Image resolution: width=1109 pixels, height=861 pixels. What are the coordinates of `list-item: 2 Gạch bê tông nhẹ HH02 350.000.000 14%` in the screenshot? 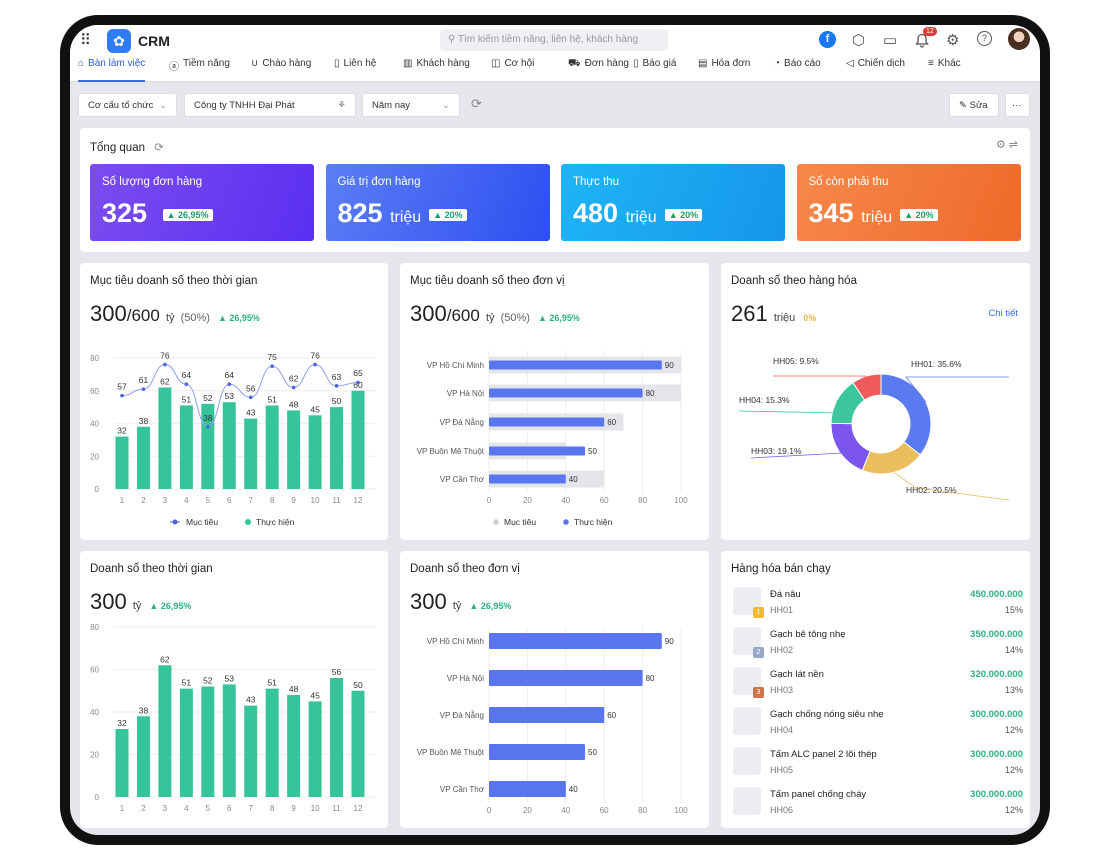 It's located at (878, 644).